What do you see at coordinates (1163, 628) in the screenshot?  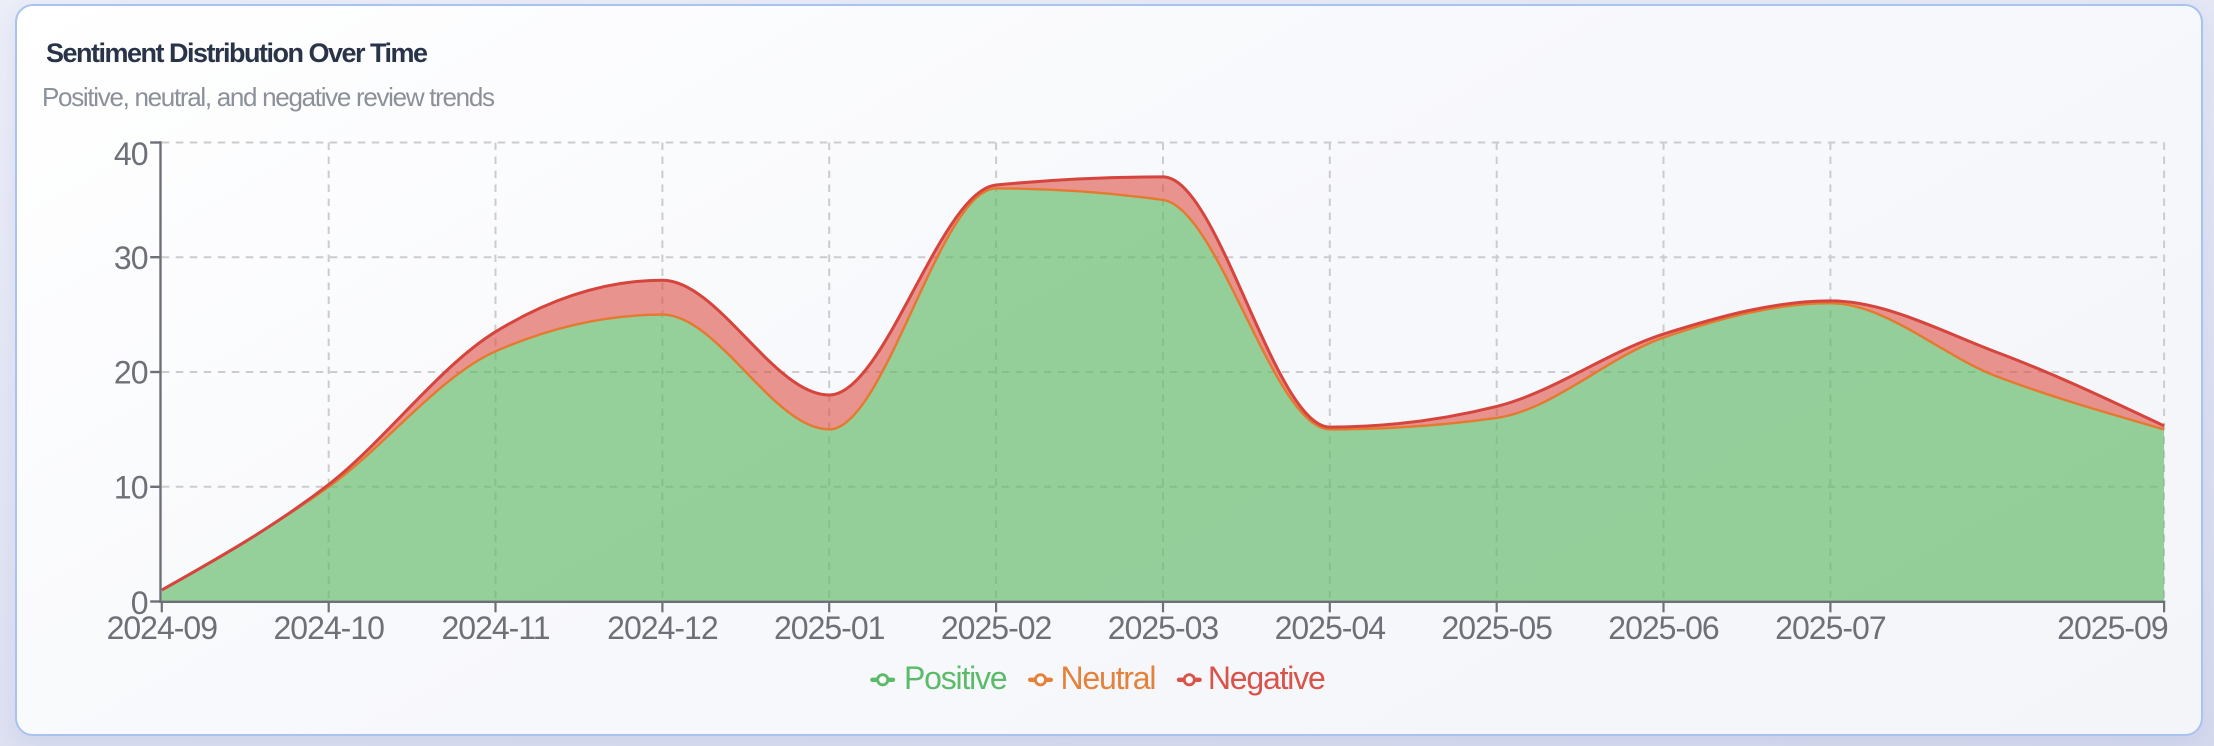 I see `svg-text: 2025-03` at bounding box center [1163, 628].